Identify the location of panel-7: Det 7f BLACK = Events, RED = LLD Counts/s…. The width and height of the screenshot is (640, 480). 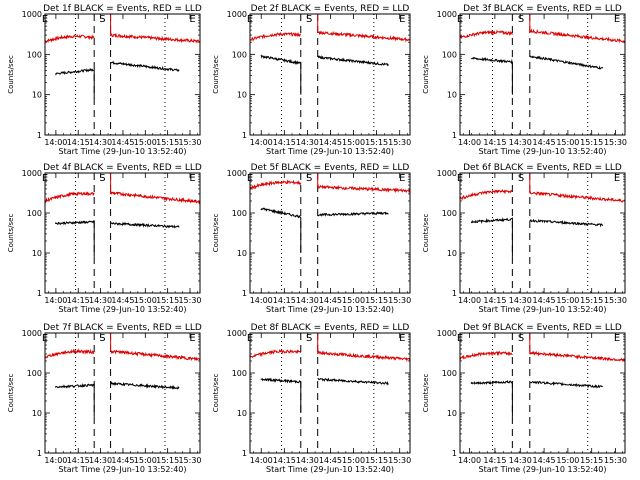
(104, 398).